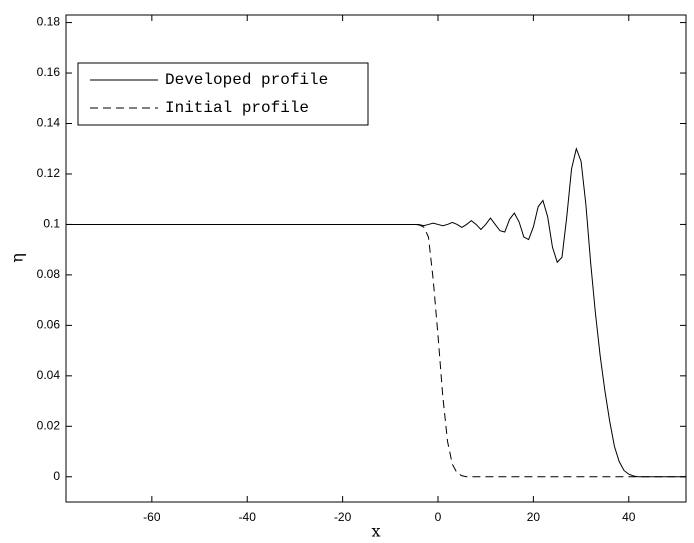 This screenshot has height=543, width=694. What do you see at coordinates (248, 517) in the screenshot?
I see `x-tick-label: -40` at bounding box center [248, 517].